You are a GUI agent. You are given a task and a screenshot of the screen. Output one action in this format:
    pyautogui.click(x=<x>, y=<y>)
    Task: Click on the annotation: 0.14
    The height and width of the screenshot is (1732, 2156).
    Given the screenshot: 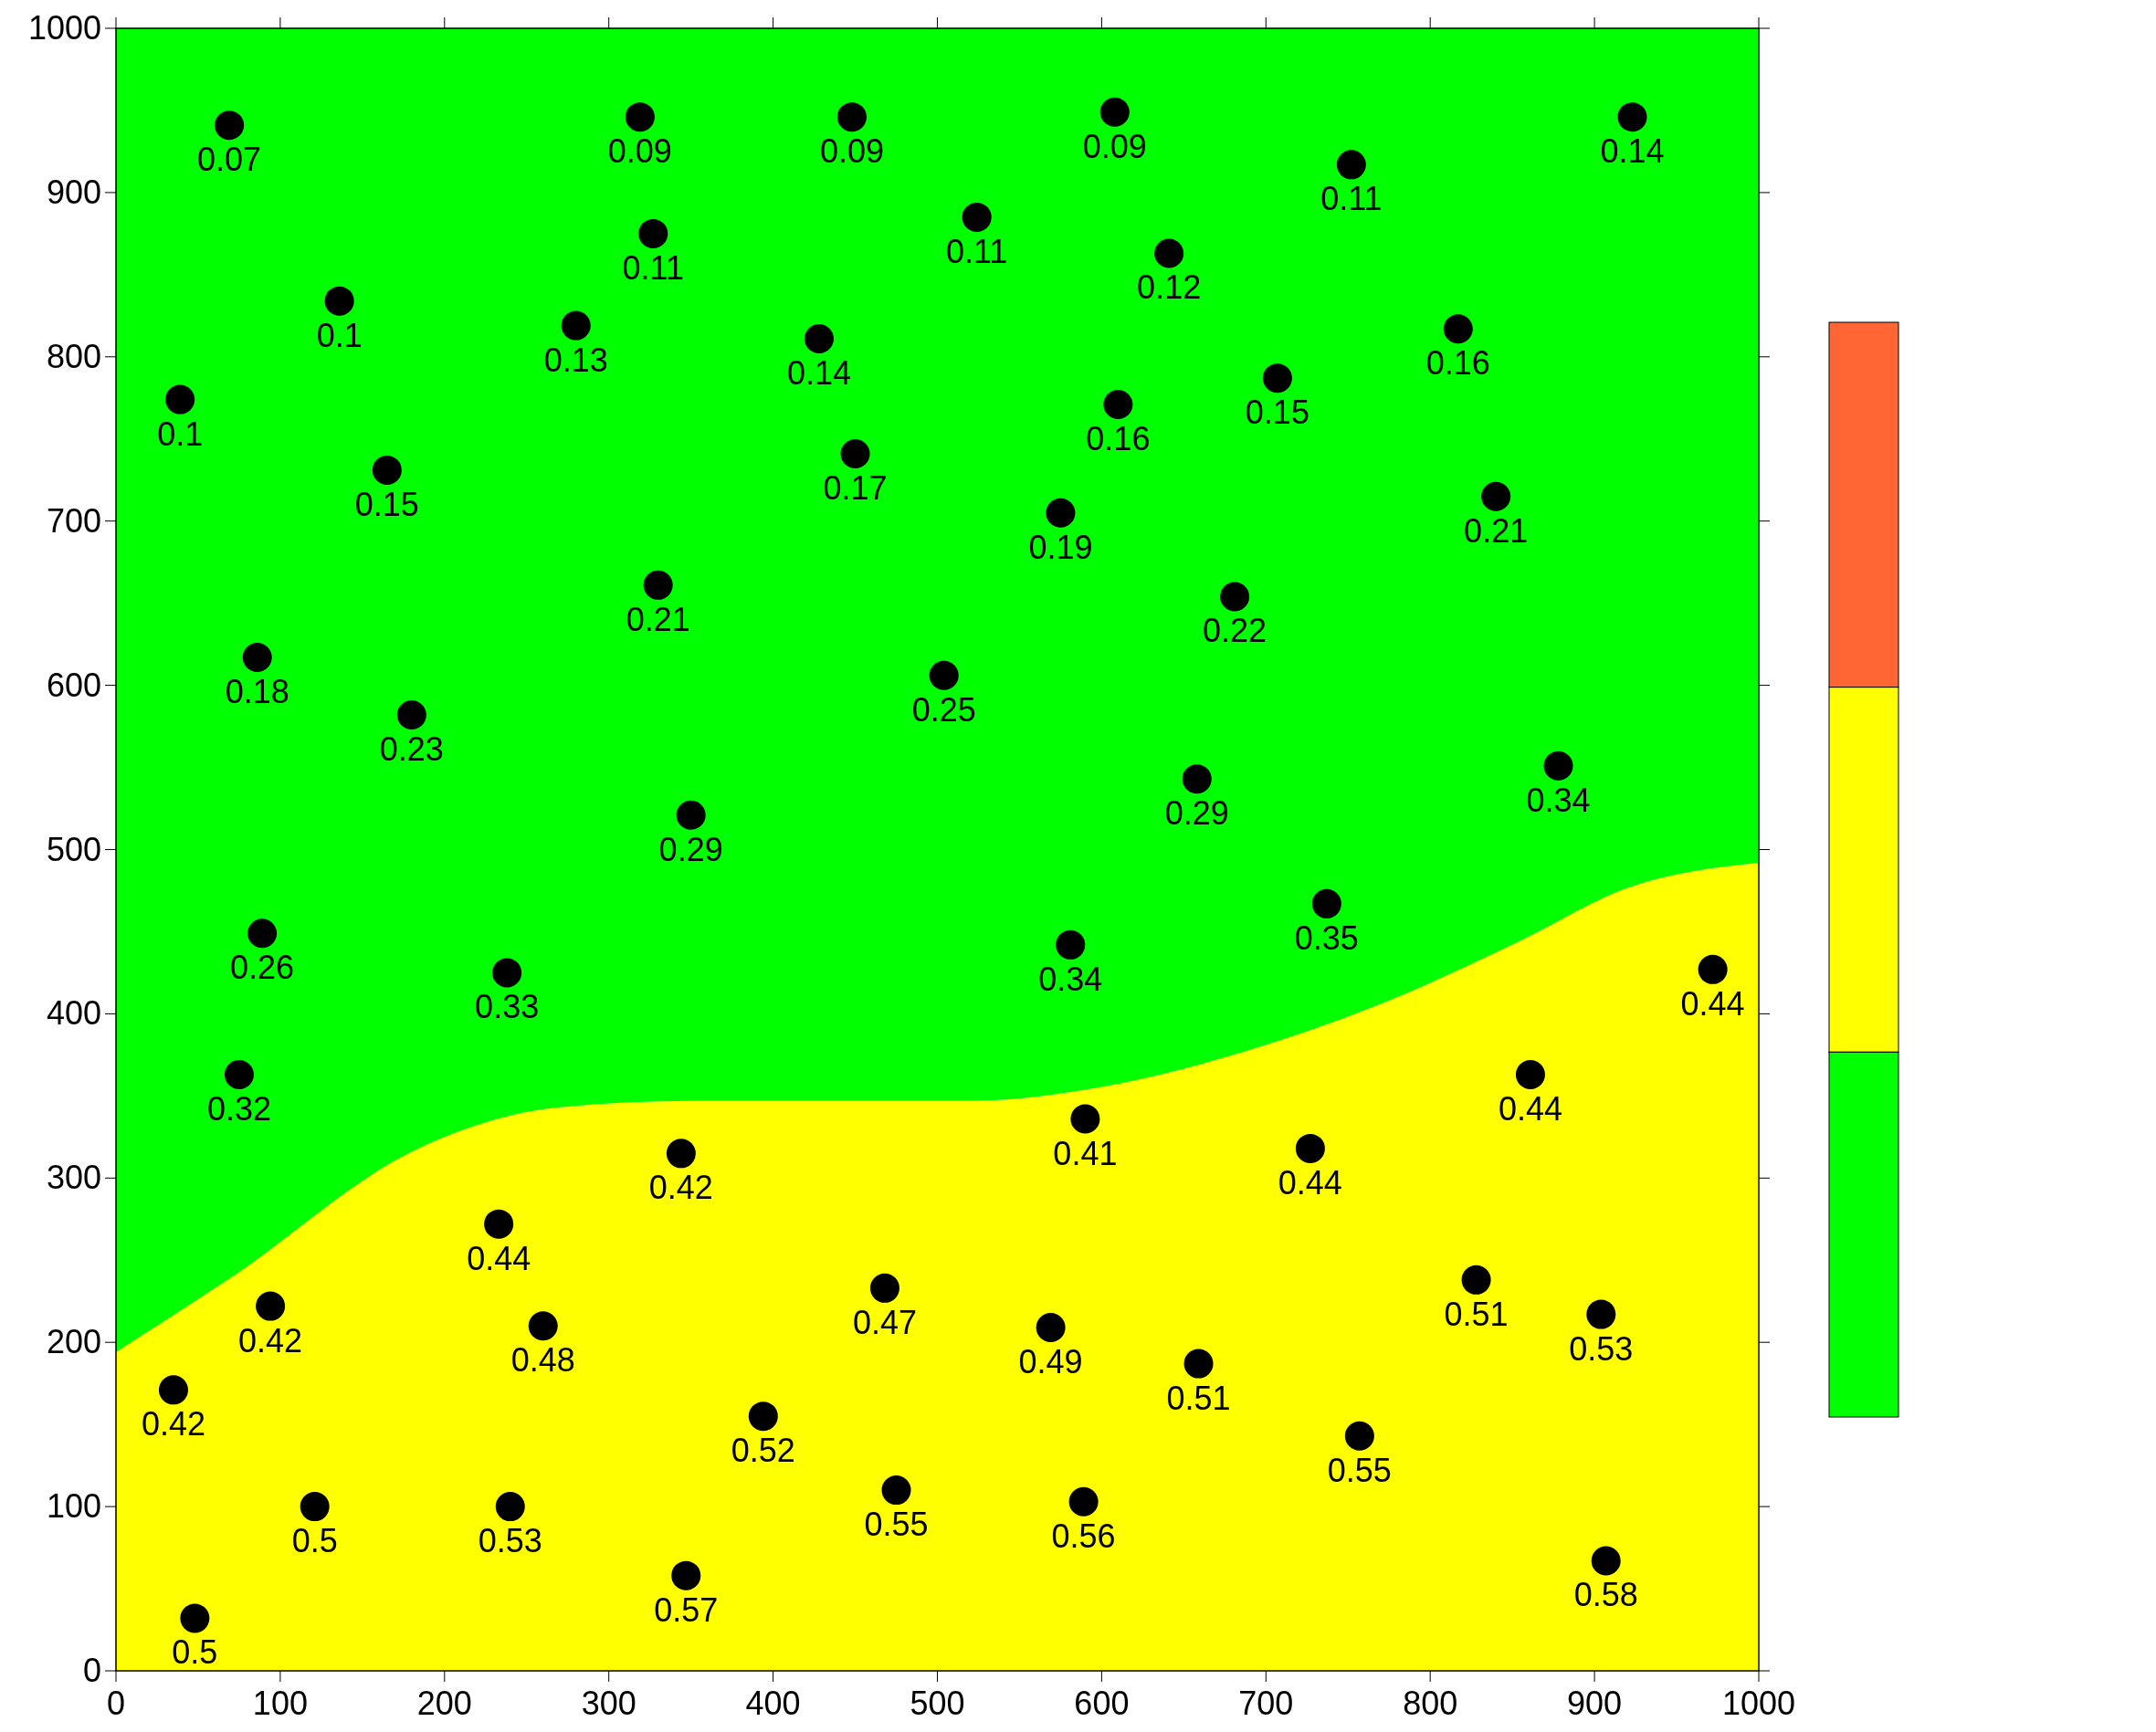 What is the action you would take?
    pyautogui.click(x=1632, y=152)
    